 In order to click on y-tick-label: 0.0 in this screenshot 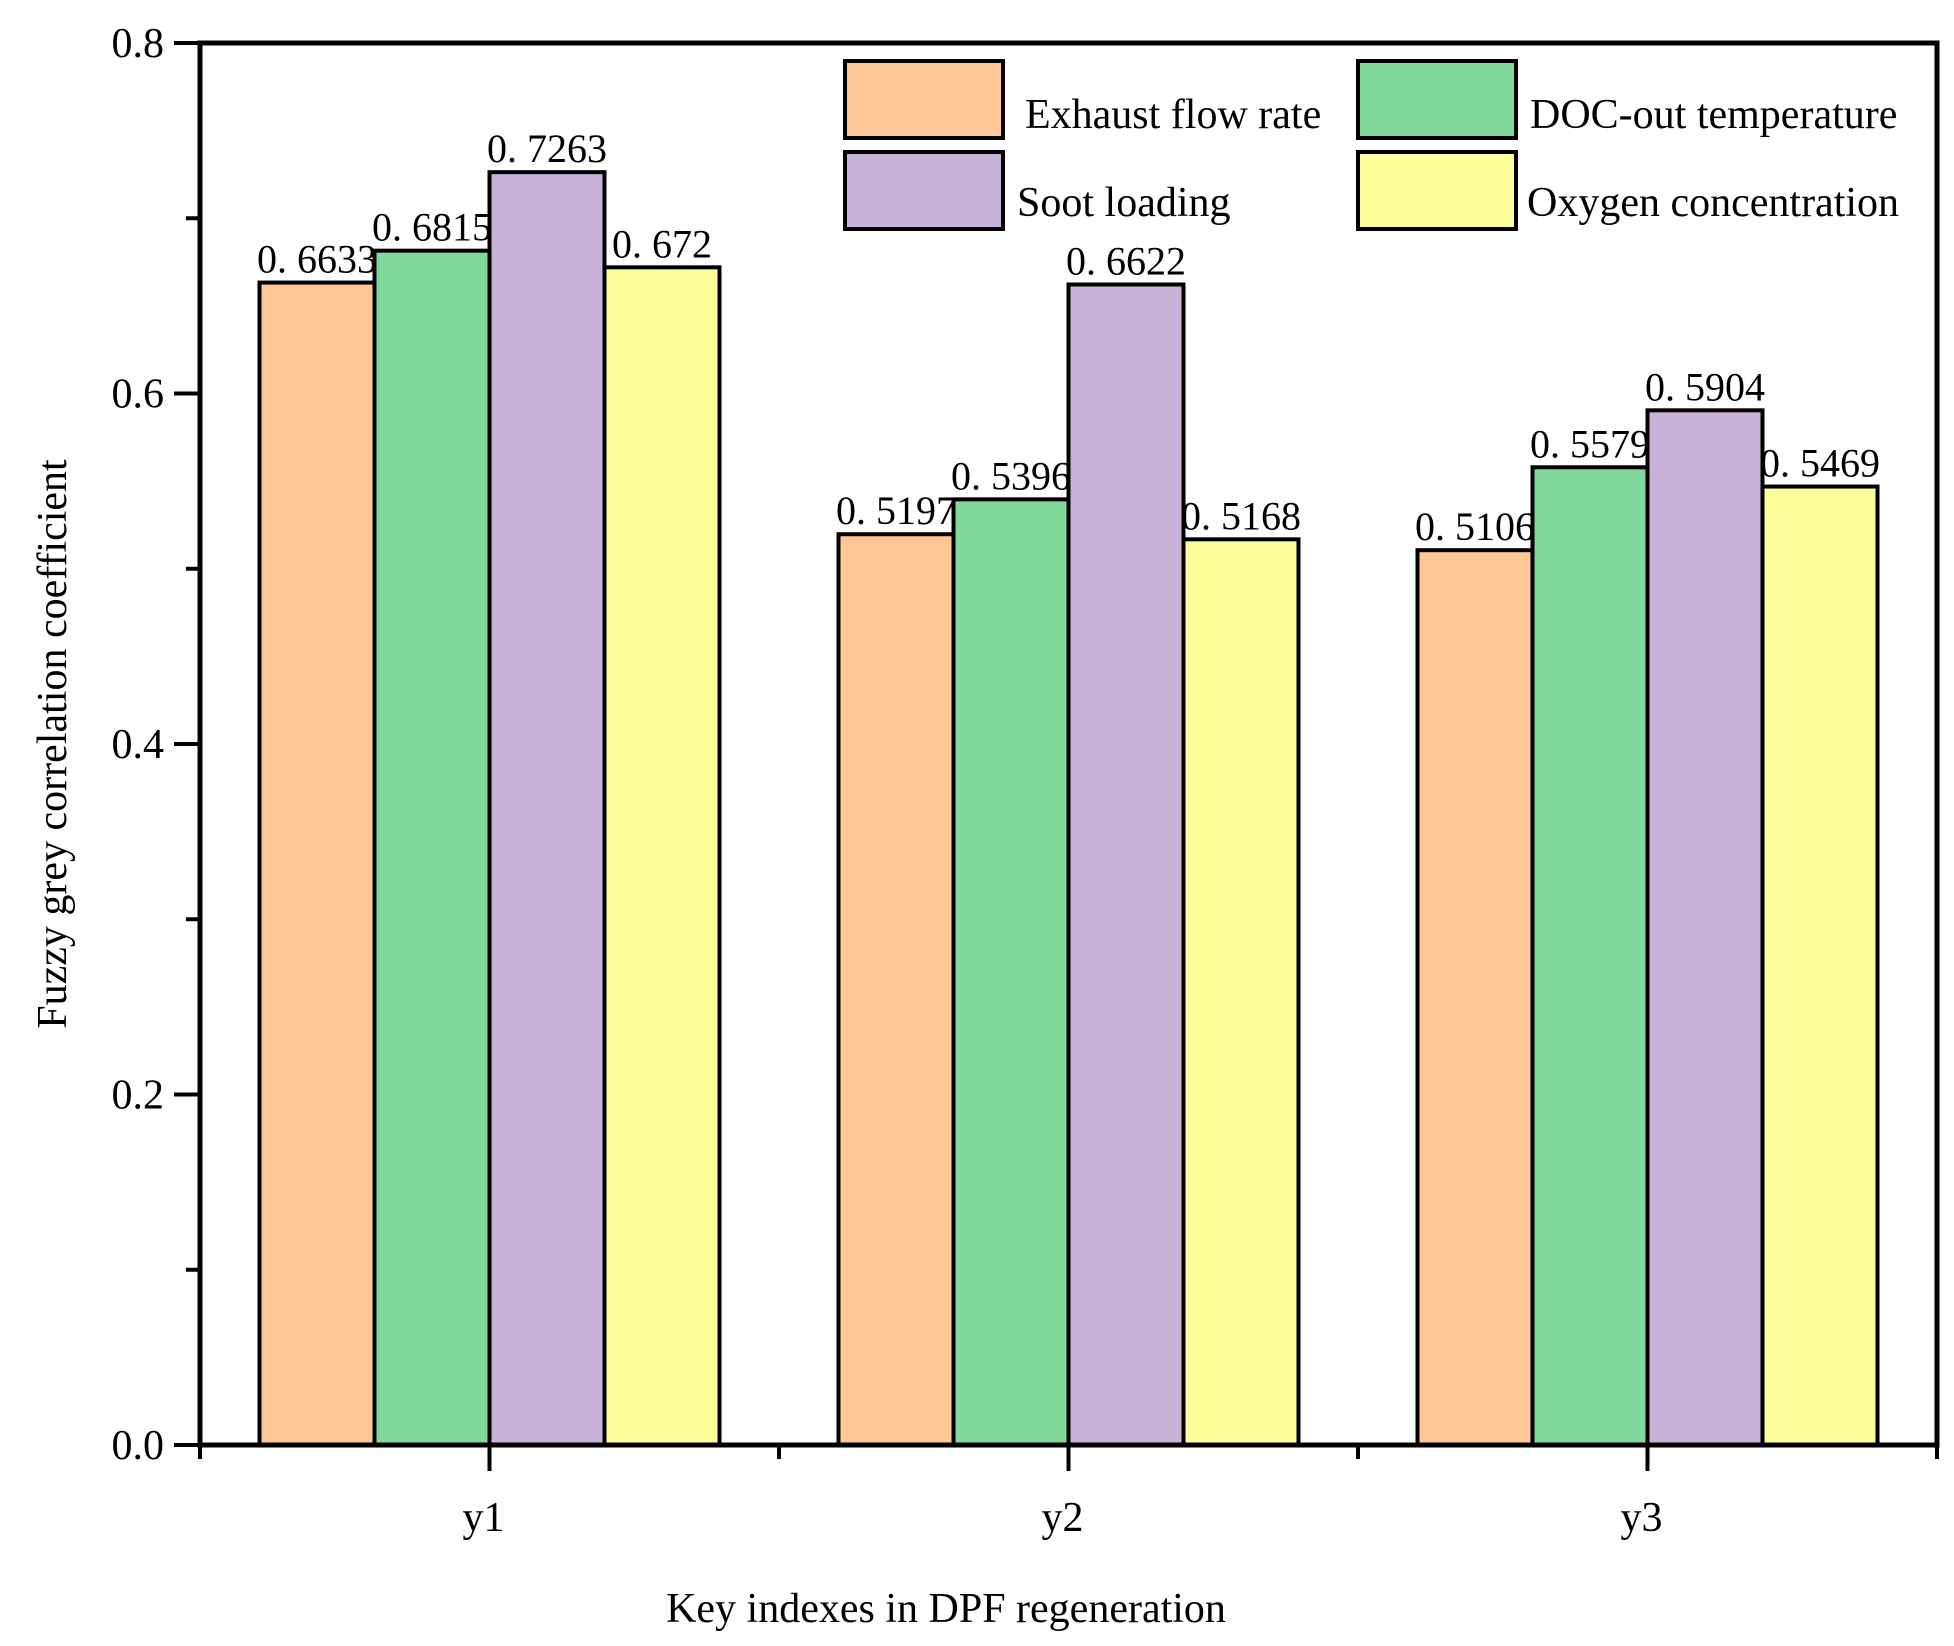, I will do `click(138, 1446)`.